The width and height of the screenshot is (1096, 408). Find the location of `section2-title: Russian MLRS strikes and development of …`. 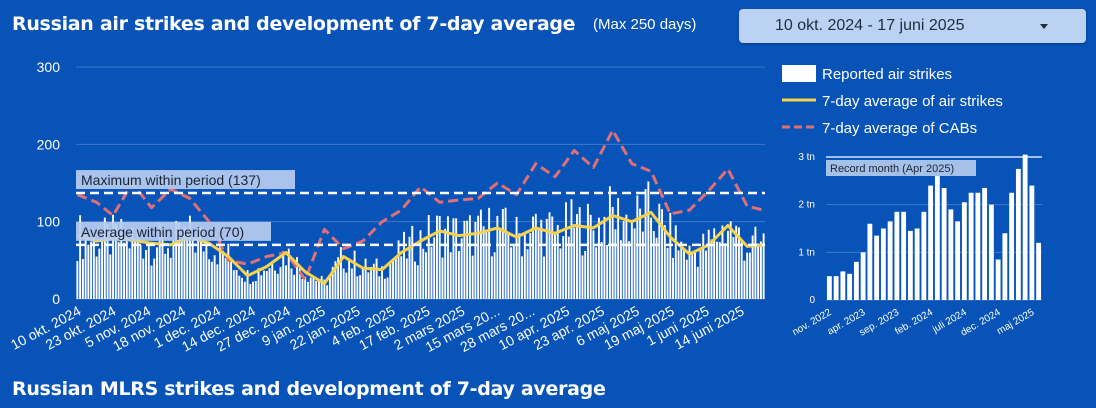

section2-title: Russian MLRS strikes and development of … is located at coordinates (309, 389).